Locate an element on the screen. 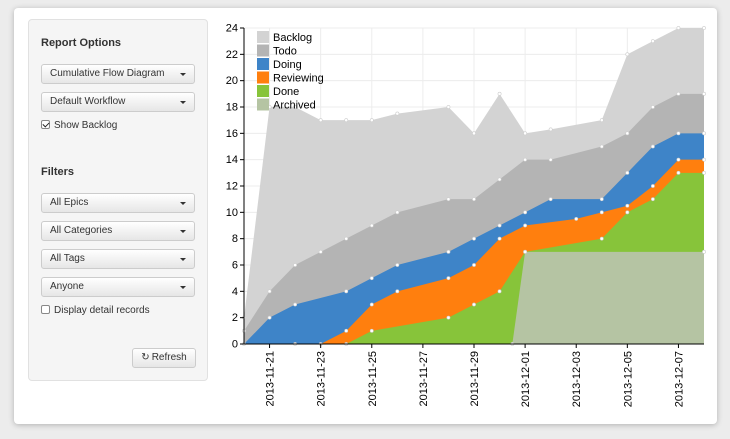 The width and height of the screenshot is (730, 439). y-tick-label: 6 is located at coordinates (235, 266).